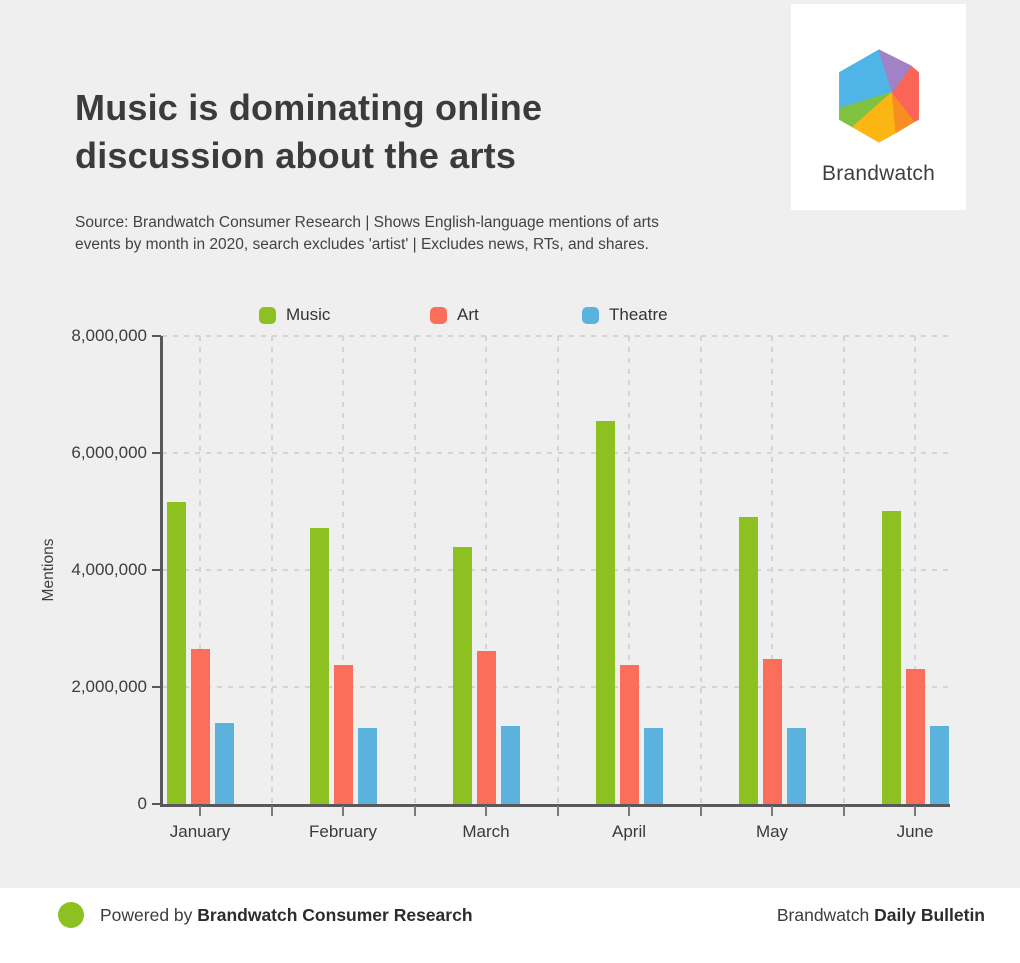 The height and width of the screenshot is (963, 1020). I want to click on brandwatch-logo-card: Brandwatch, so click(878, 107).